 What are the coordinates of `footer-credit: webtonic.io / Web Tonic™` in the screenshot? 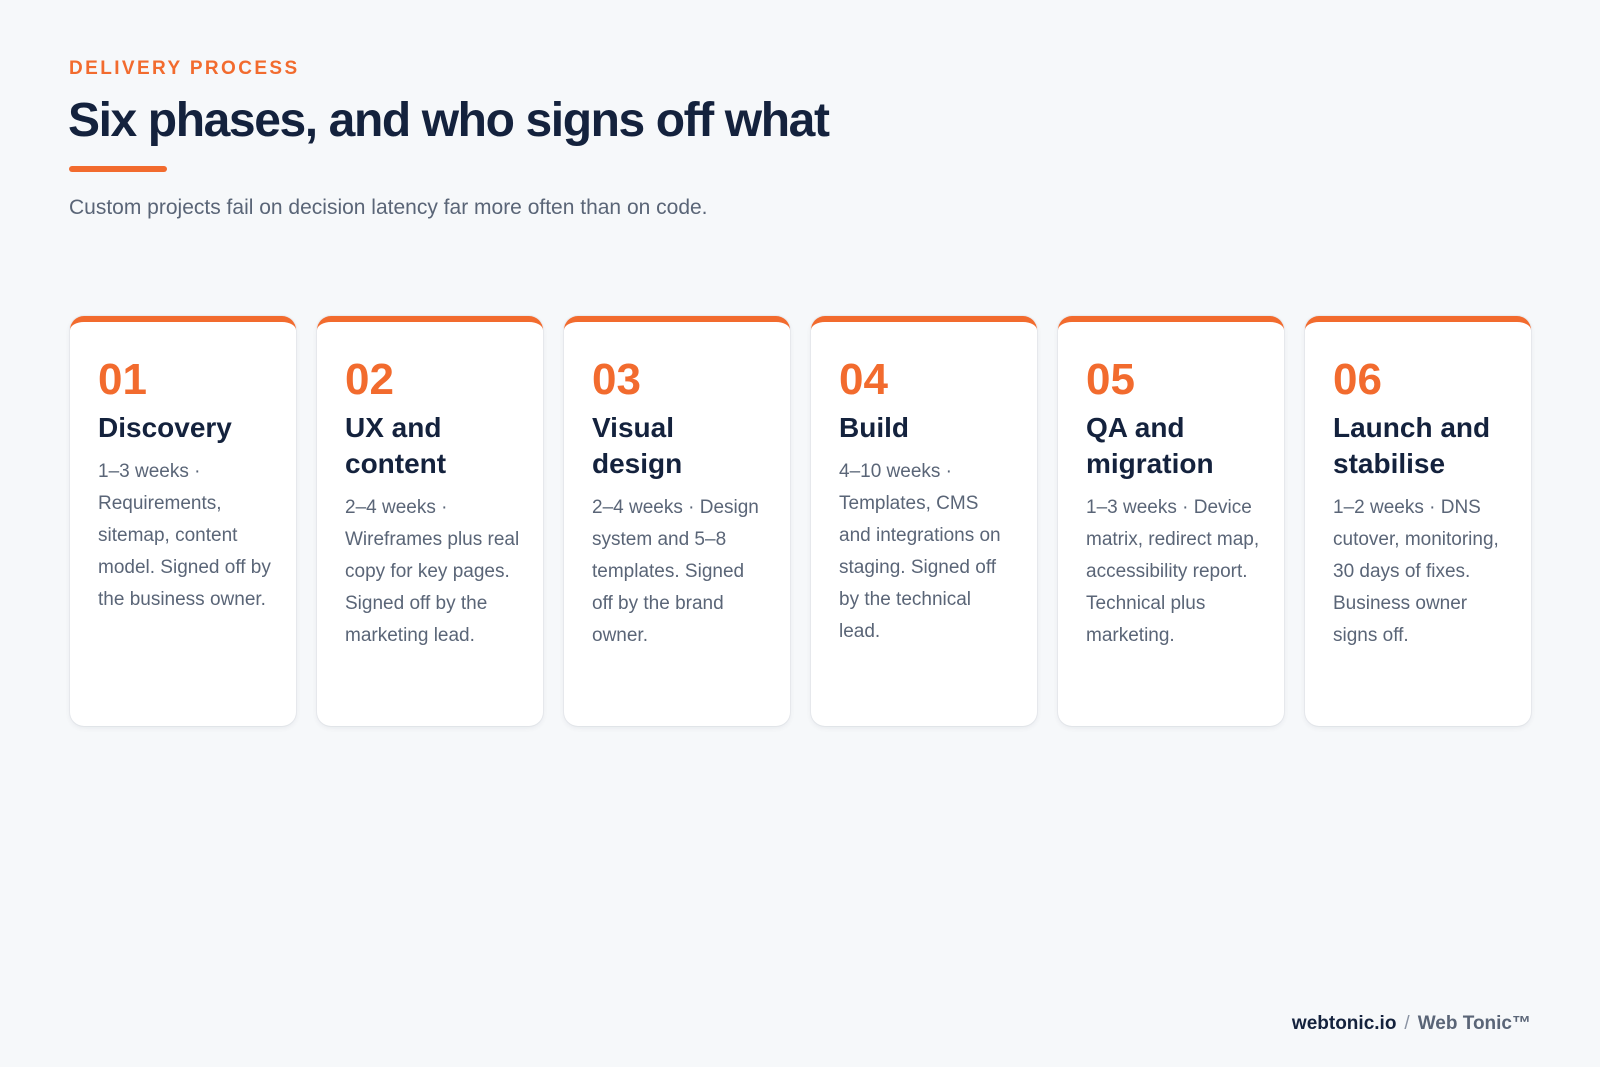 It's located at (1411, 1024).